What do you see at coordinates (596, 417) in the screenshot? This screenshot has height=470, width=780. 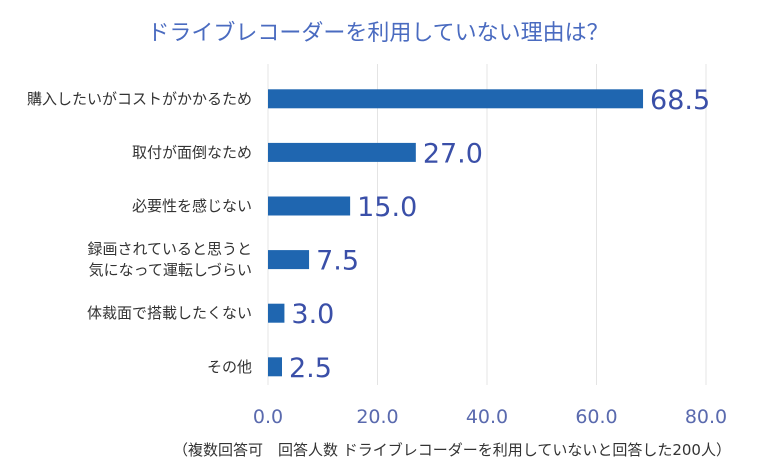 I see `x-tick-label: 60.0` at bounding box center [596, 417].